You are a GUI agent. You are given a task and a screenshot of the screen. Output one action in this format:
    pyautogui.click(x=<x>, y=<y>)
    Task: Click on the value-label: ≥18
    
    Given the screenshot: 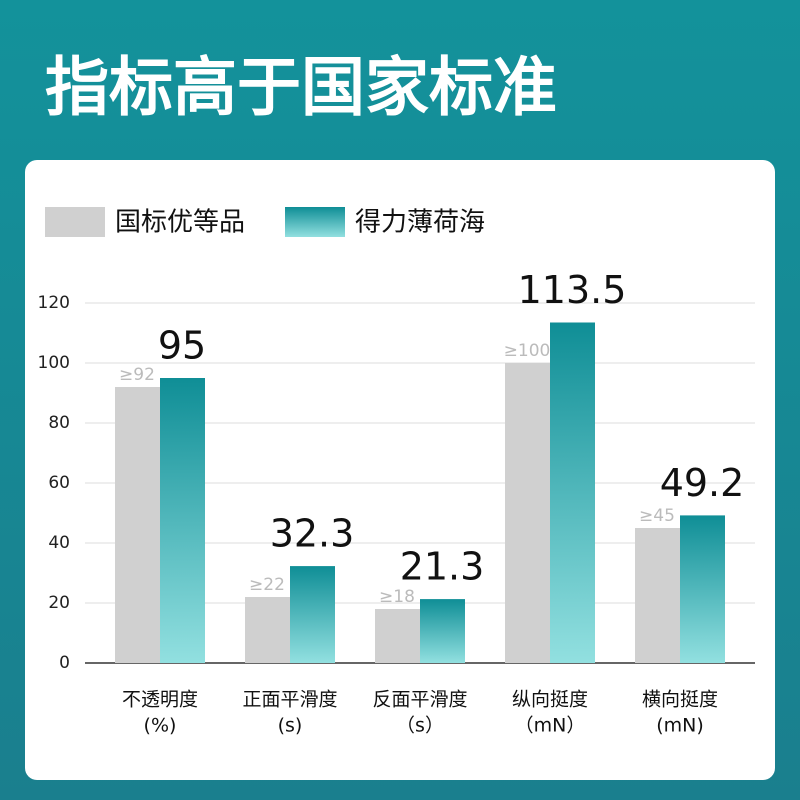 What is the action you would take?
    pyautogui.click(x=397, y=597)
    